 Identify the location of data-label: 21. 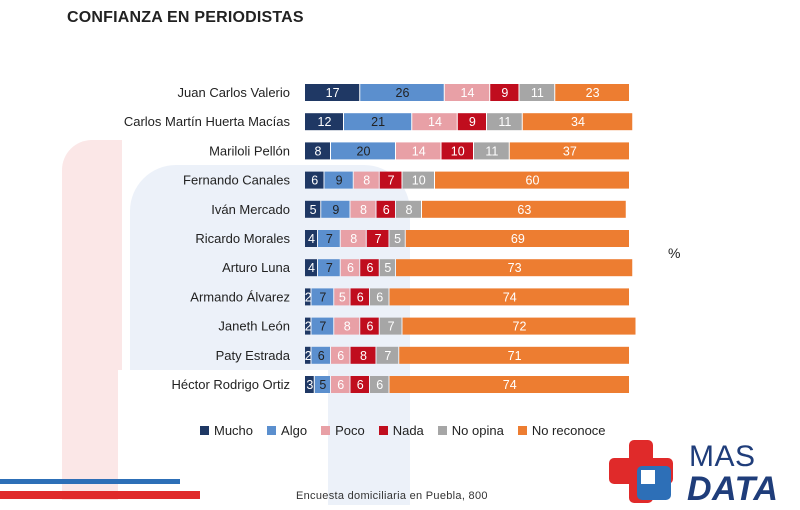
(378, 122).